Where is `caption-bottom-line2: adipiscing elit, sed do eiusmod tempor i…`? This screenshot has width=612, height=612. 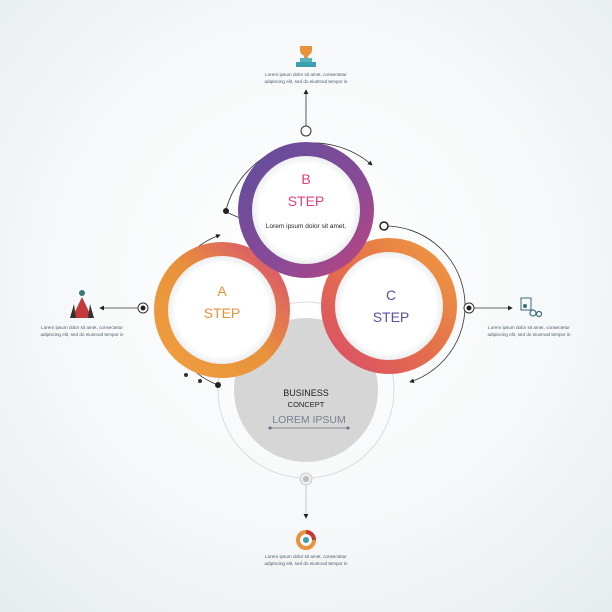 caption-bottom-line2: adipiscing elit, sed do eiusmod tempor i… is located at coordinates (306, 563).